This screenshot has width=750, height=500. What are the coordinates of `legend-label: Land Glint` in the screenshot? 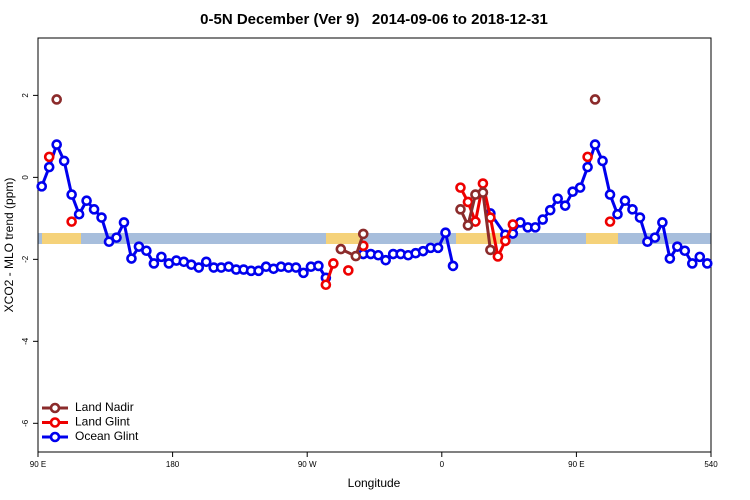 It's located at (102, 422).